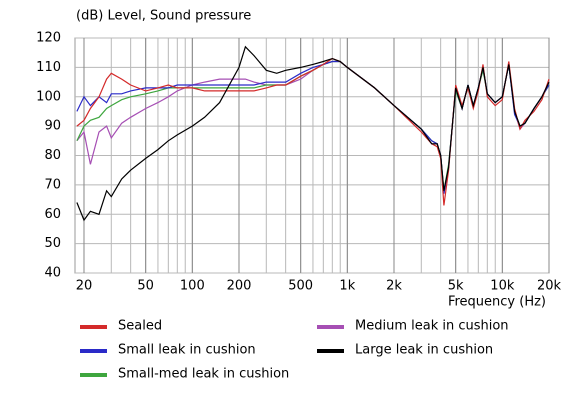 This screenshot has height=414, width=578. I want to click on y-tick-label: 110, so click(48, 67).